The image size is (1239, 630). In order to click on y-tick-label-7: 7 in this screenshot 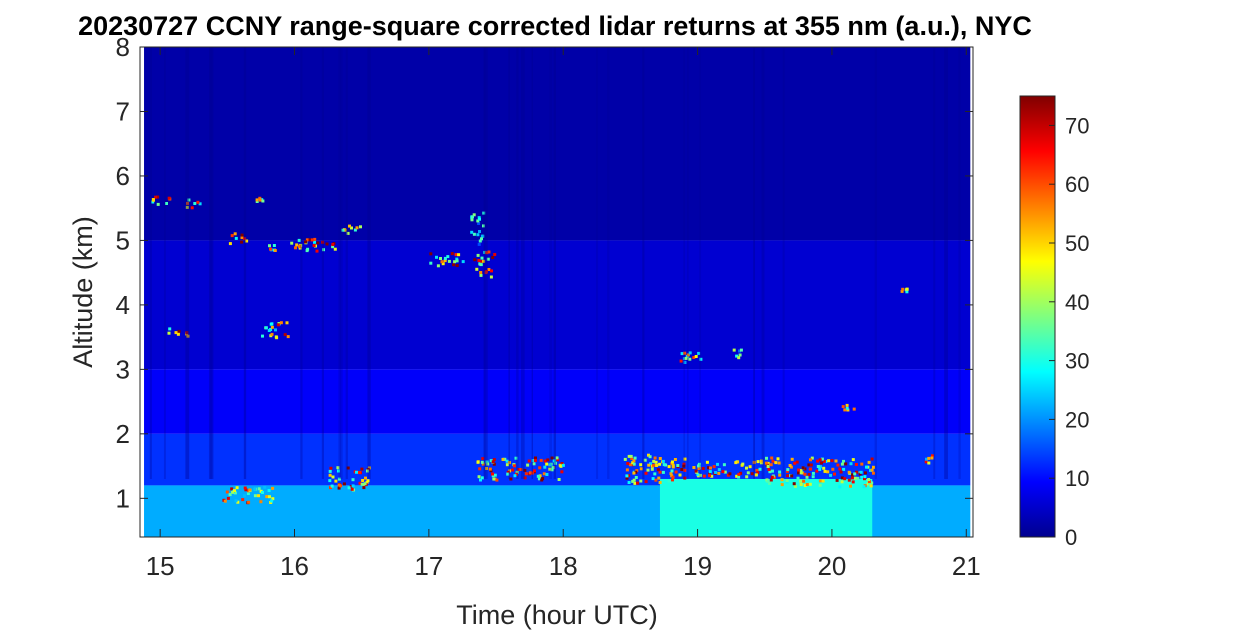, I will do `click(123, 111)`.